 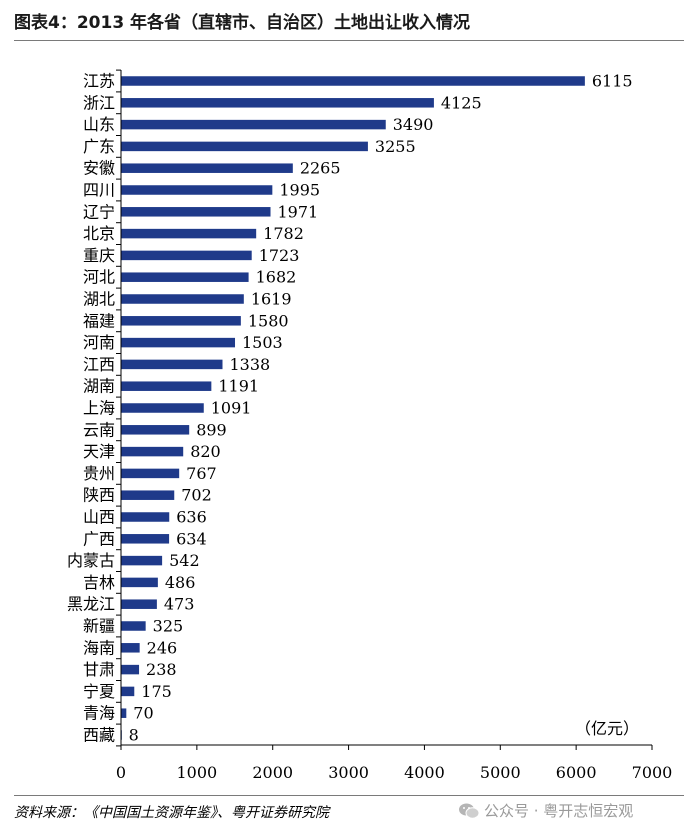 I want to click on value-label: 2265, so click(x=320, y=168).